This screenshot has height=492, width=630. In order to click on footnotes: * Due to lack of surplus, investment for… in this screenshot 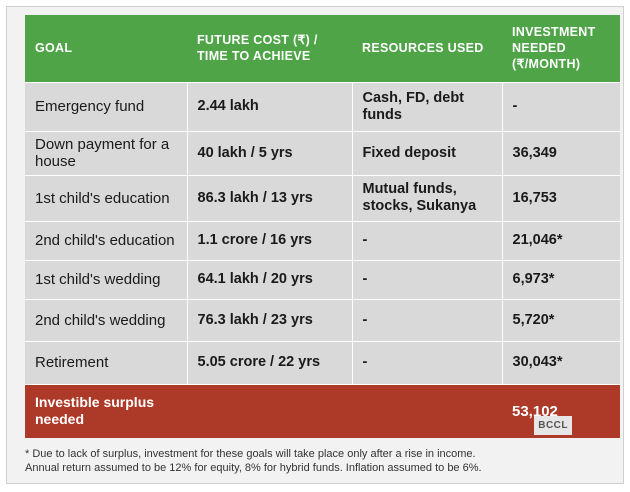, I will do `click(322, 461)`.